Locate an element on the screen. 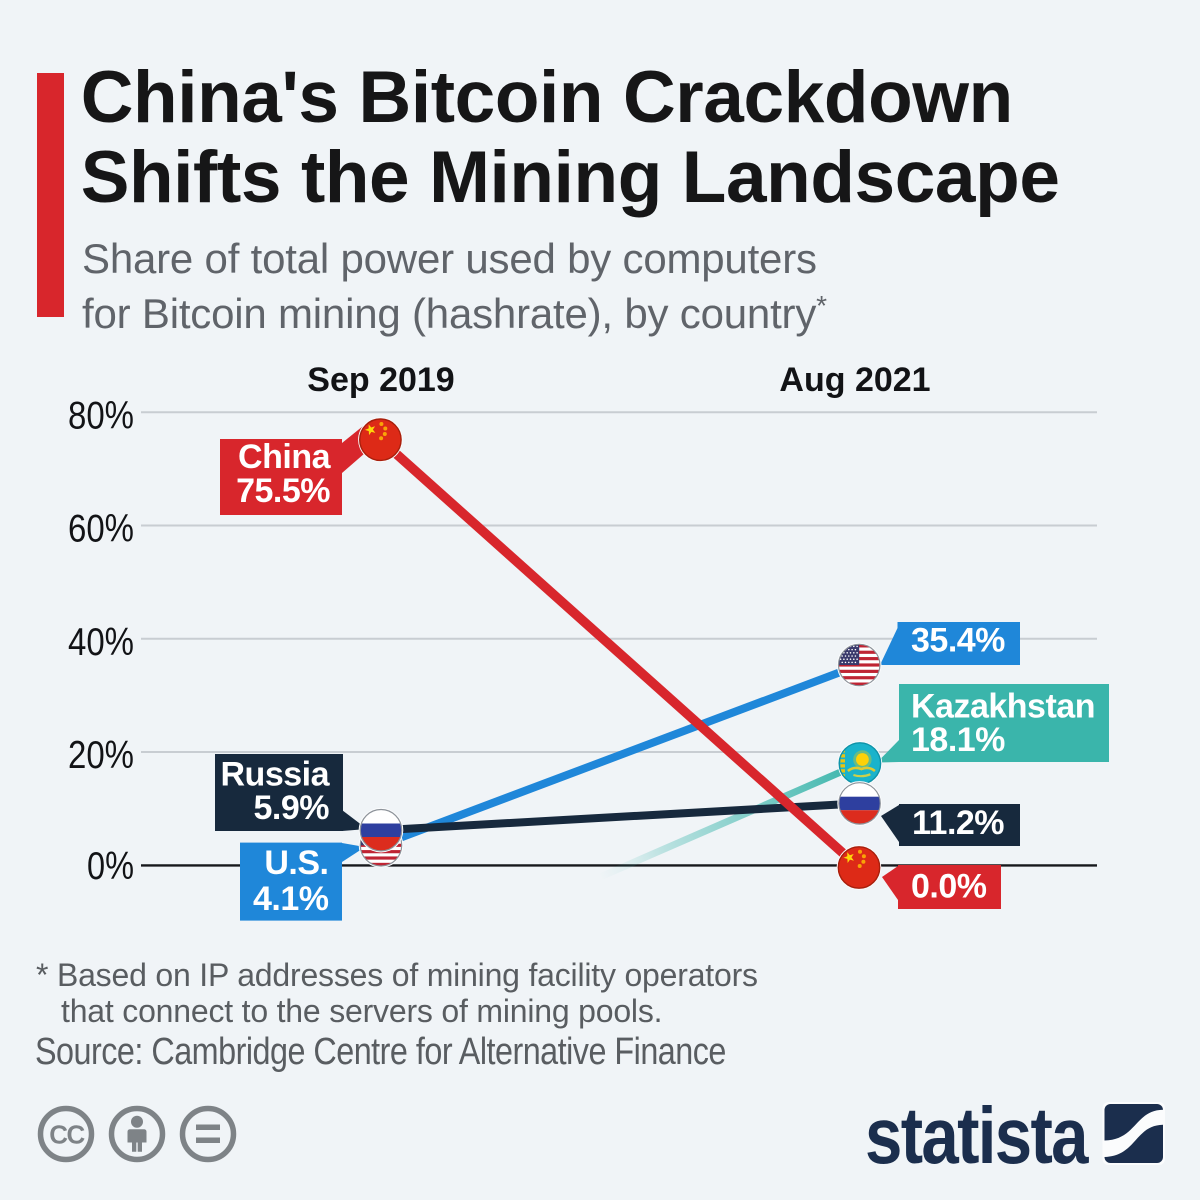  svg-text: Russia is located at coordinates (276, 775).